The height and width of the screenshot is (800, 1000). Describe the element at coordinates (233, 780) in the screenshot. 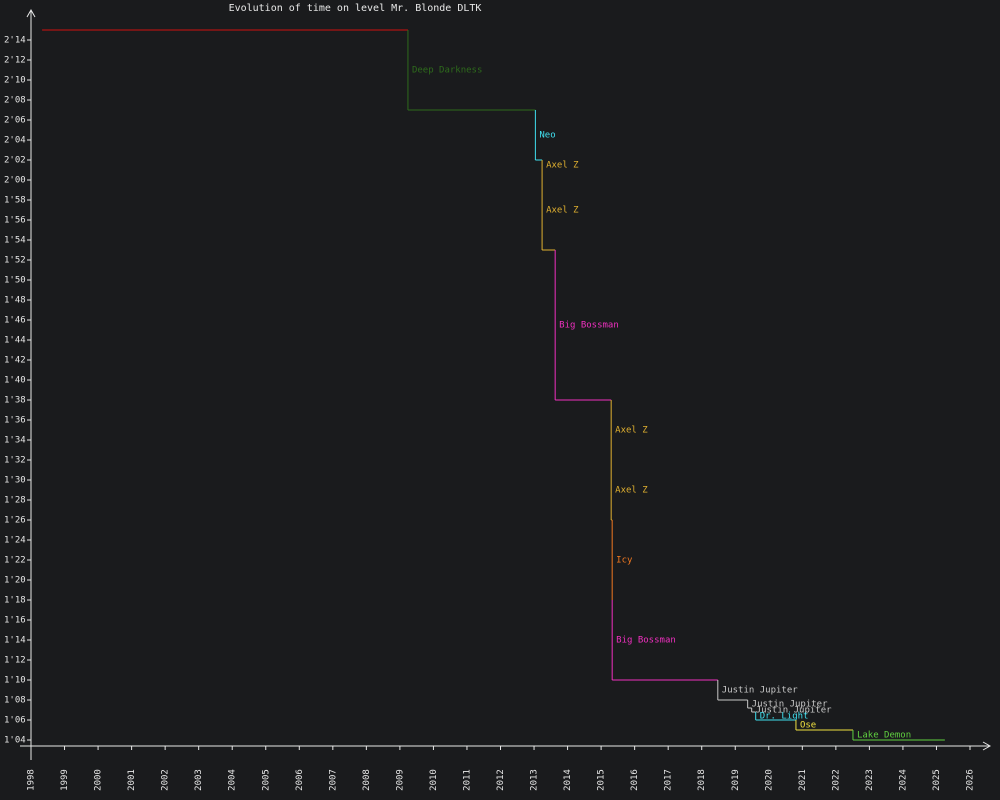

I see `x-tick-label: 2004` at that location.